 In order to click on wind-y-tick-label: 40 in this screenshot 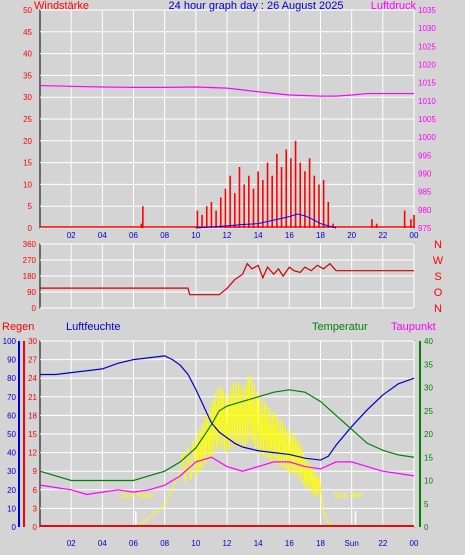, I will do `click(27, 54)`.